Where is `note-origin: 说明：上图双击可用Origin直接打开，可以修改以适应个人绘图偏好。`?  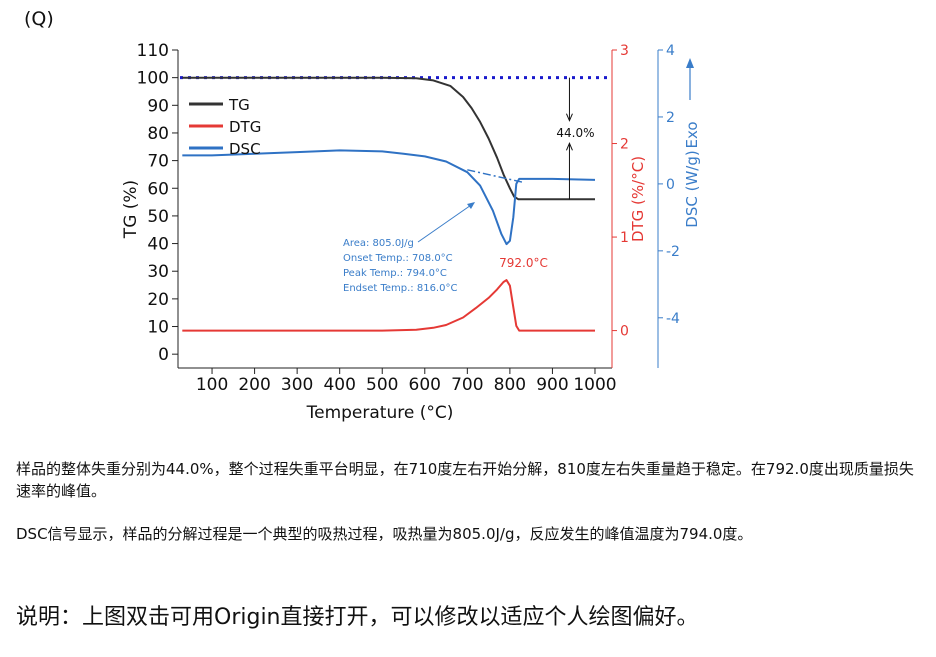
note-origin: 说明：上图双击可用Origin直接打开，可以修改以适应个人绘图偏好。 is located at coordinates (357, 617).